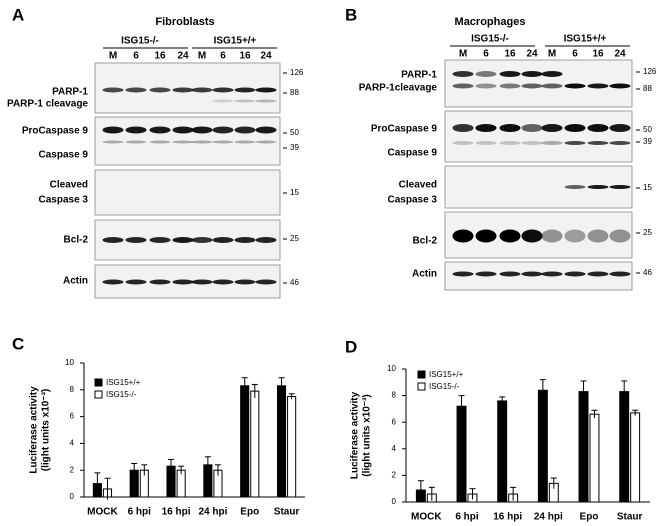 This screenshot has height=526, width=662. Describe the element at coordinates (34, 430) in the screenshot. I see `y-axis-label: Luciferase activity` at that location.